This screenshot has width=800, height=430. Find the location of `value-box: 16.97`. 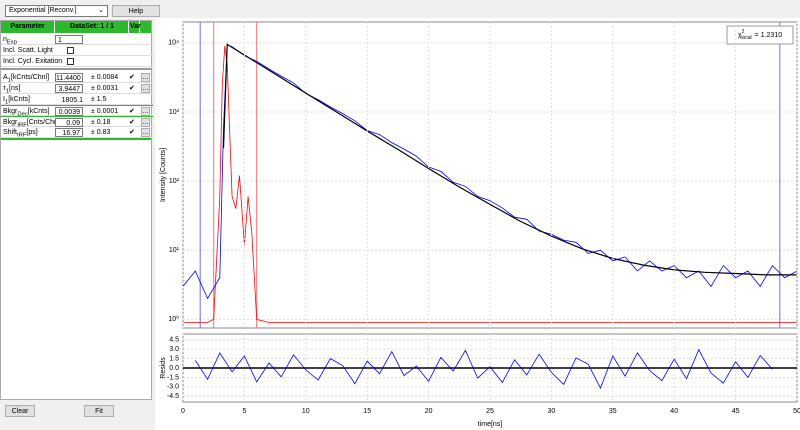

value-box: 16.97 is located at coordinates (69, 132).